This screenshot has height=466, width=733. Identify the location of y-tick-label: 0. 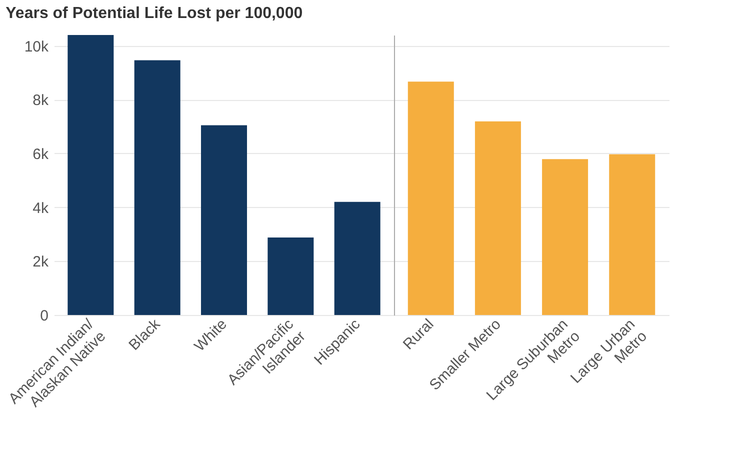
(44, 316).